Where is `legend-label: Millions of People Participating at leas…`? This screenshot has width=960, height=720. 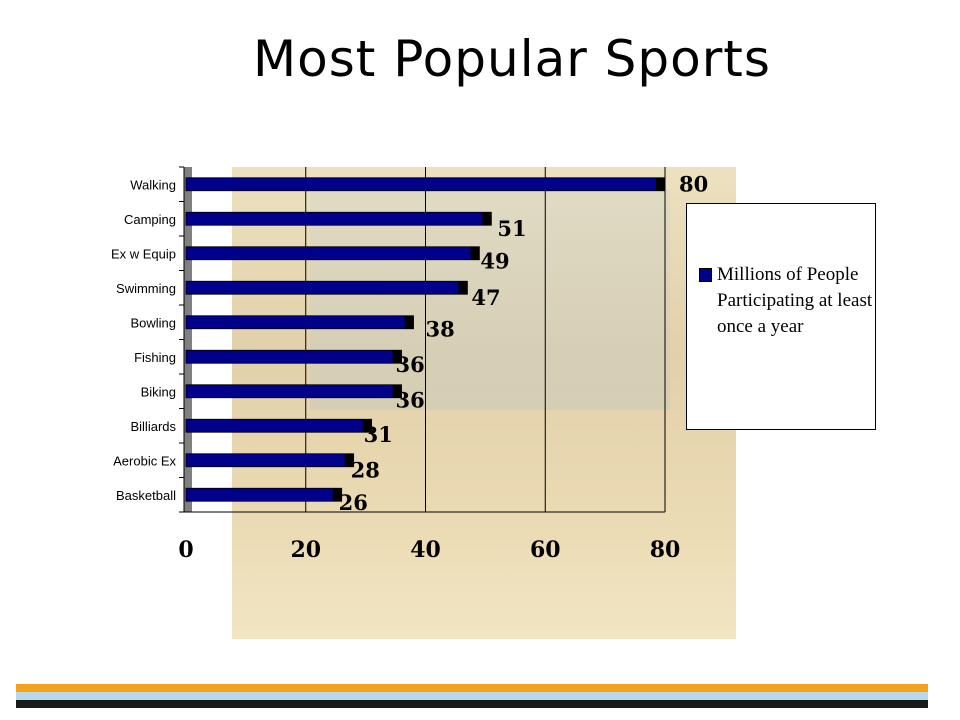 legend-label: Millions of People Participating at leas… is located at coordinates (795, 300).